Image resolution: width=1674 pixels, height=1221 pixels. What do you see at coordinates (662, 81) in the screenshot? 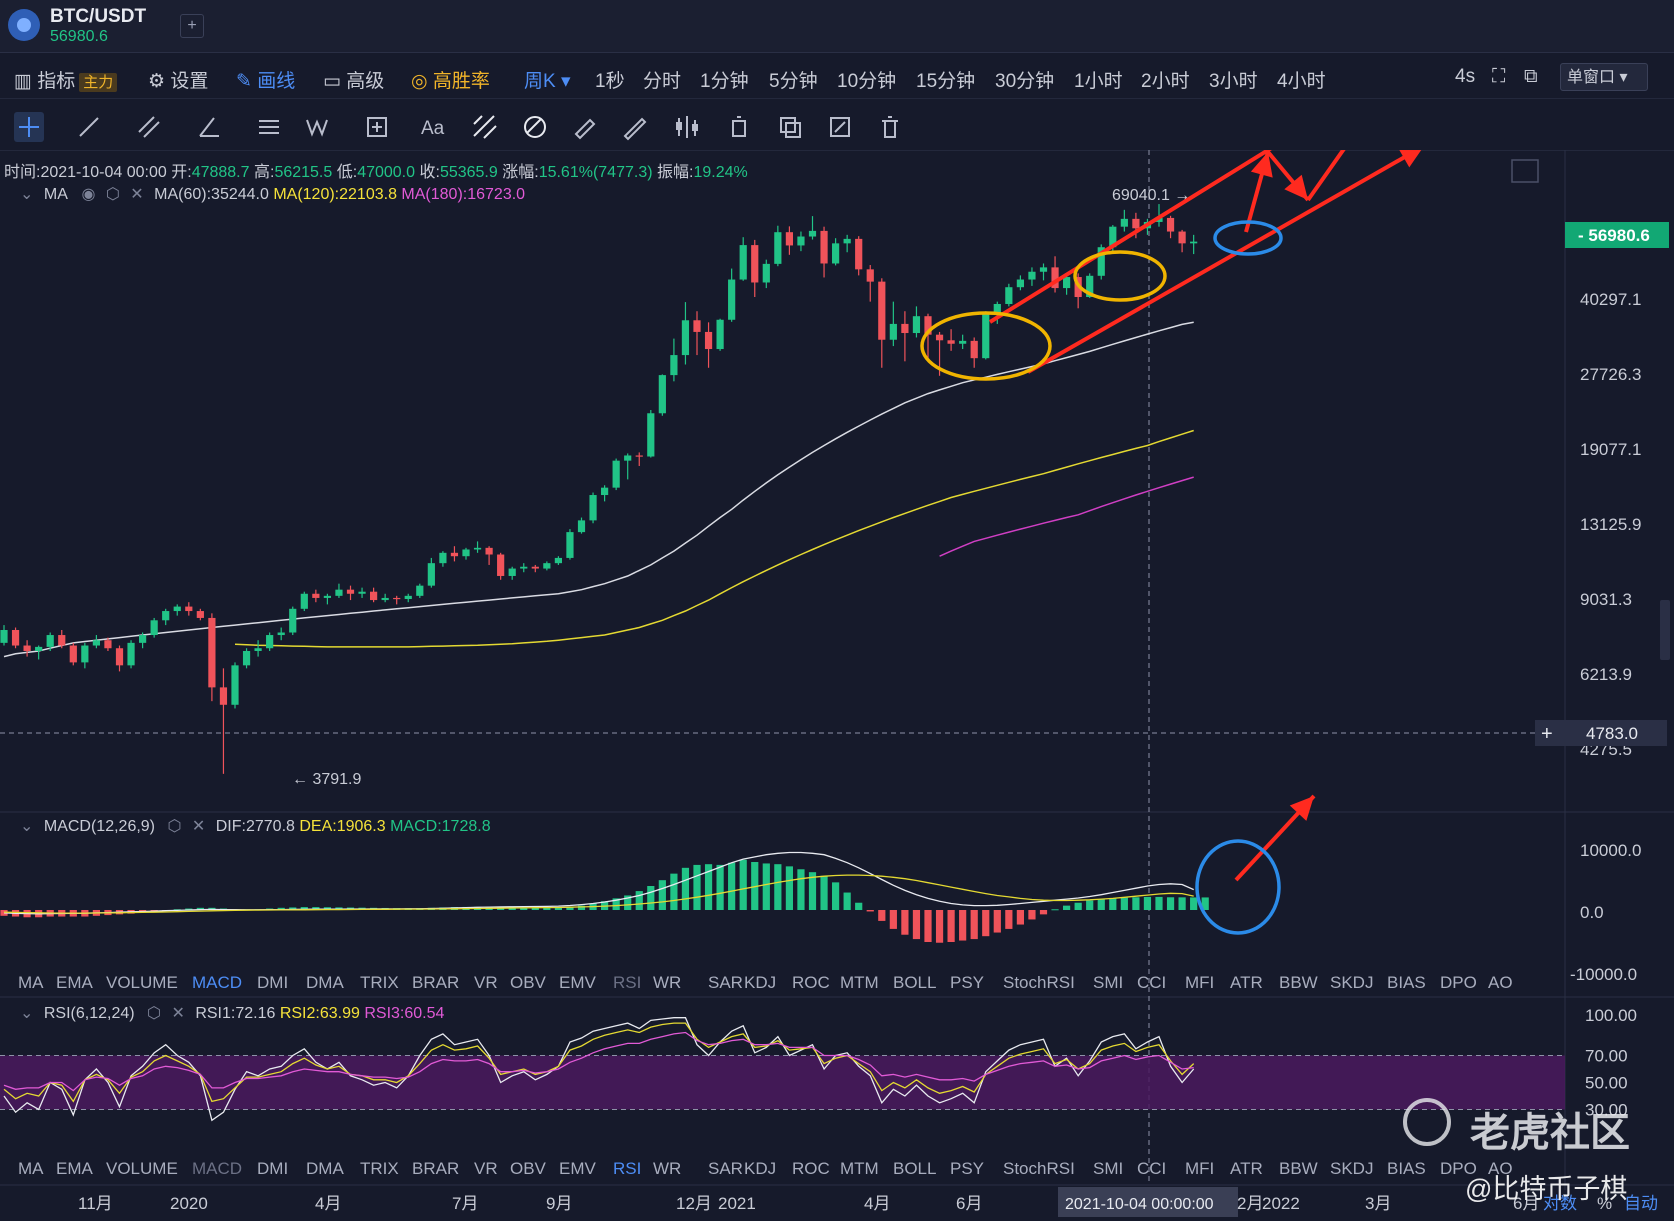
I see `period-timeline: 分时` at bounding box center [662, 81].